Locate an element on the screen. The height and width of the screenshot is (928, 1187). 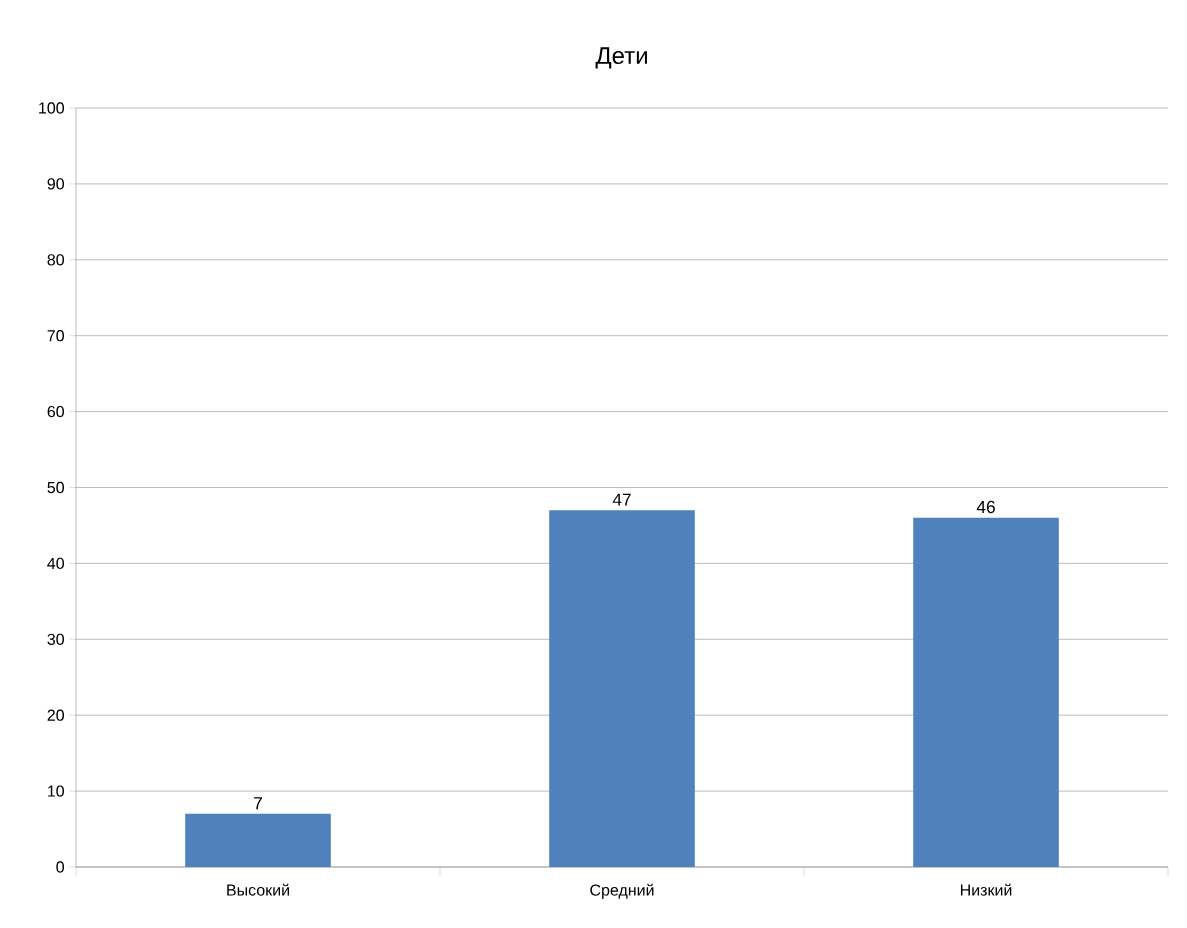
x-tick-label: Высокий is located at coordinates (258, 889).